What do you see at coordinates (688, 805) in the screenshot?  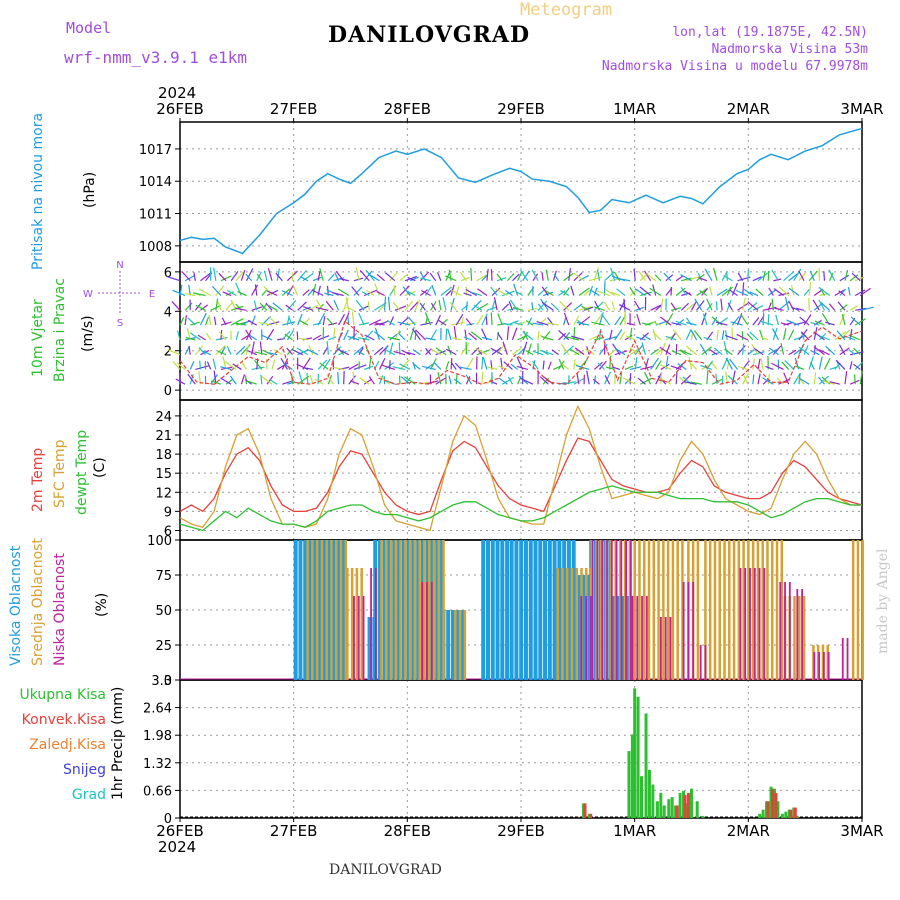 I see `precip-conv-bar` at bounding box center [688, 805].